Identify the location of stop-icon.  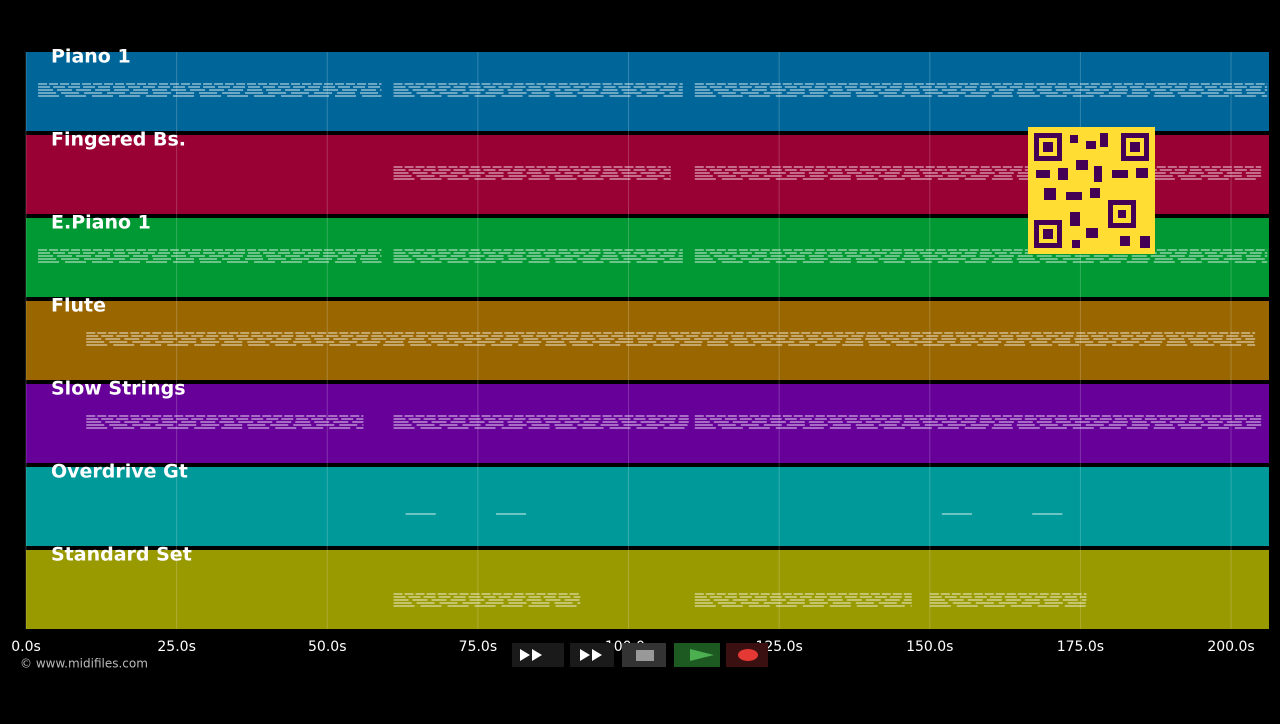
(645, 655).